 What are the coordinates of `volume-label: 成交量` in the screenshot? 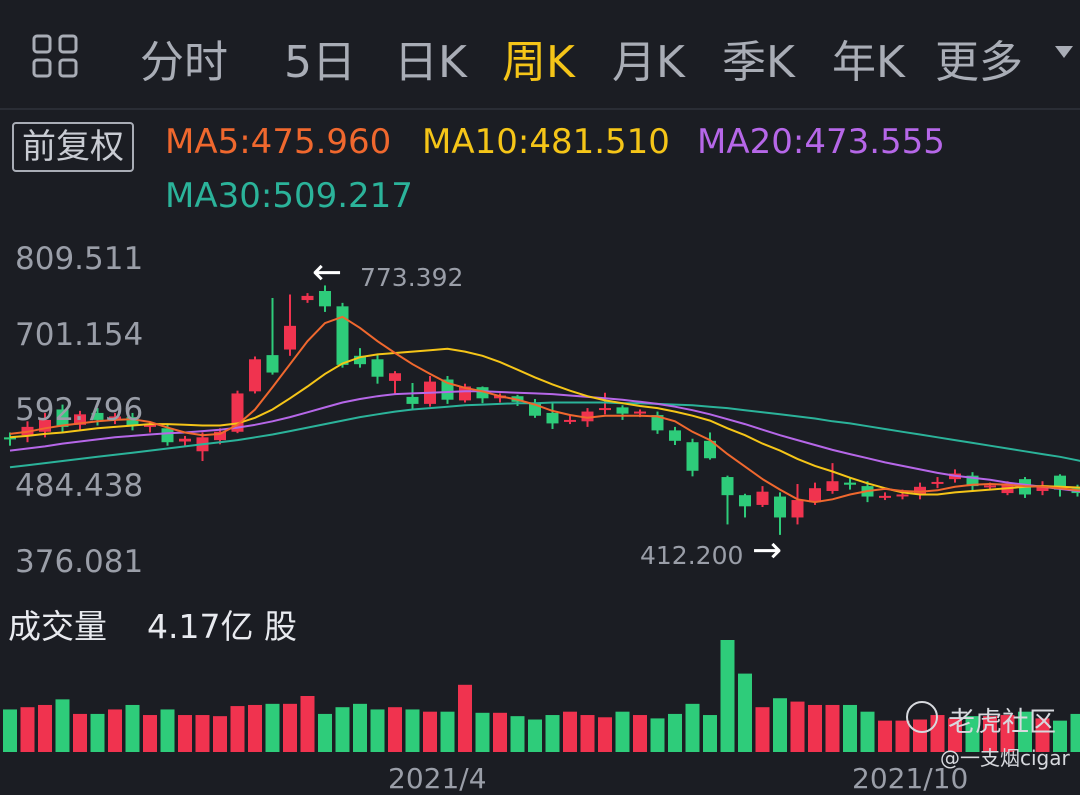 It's located at (57, 624).